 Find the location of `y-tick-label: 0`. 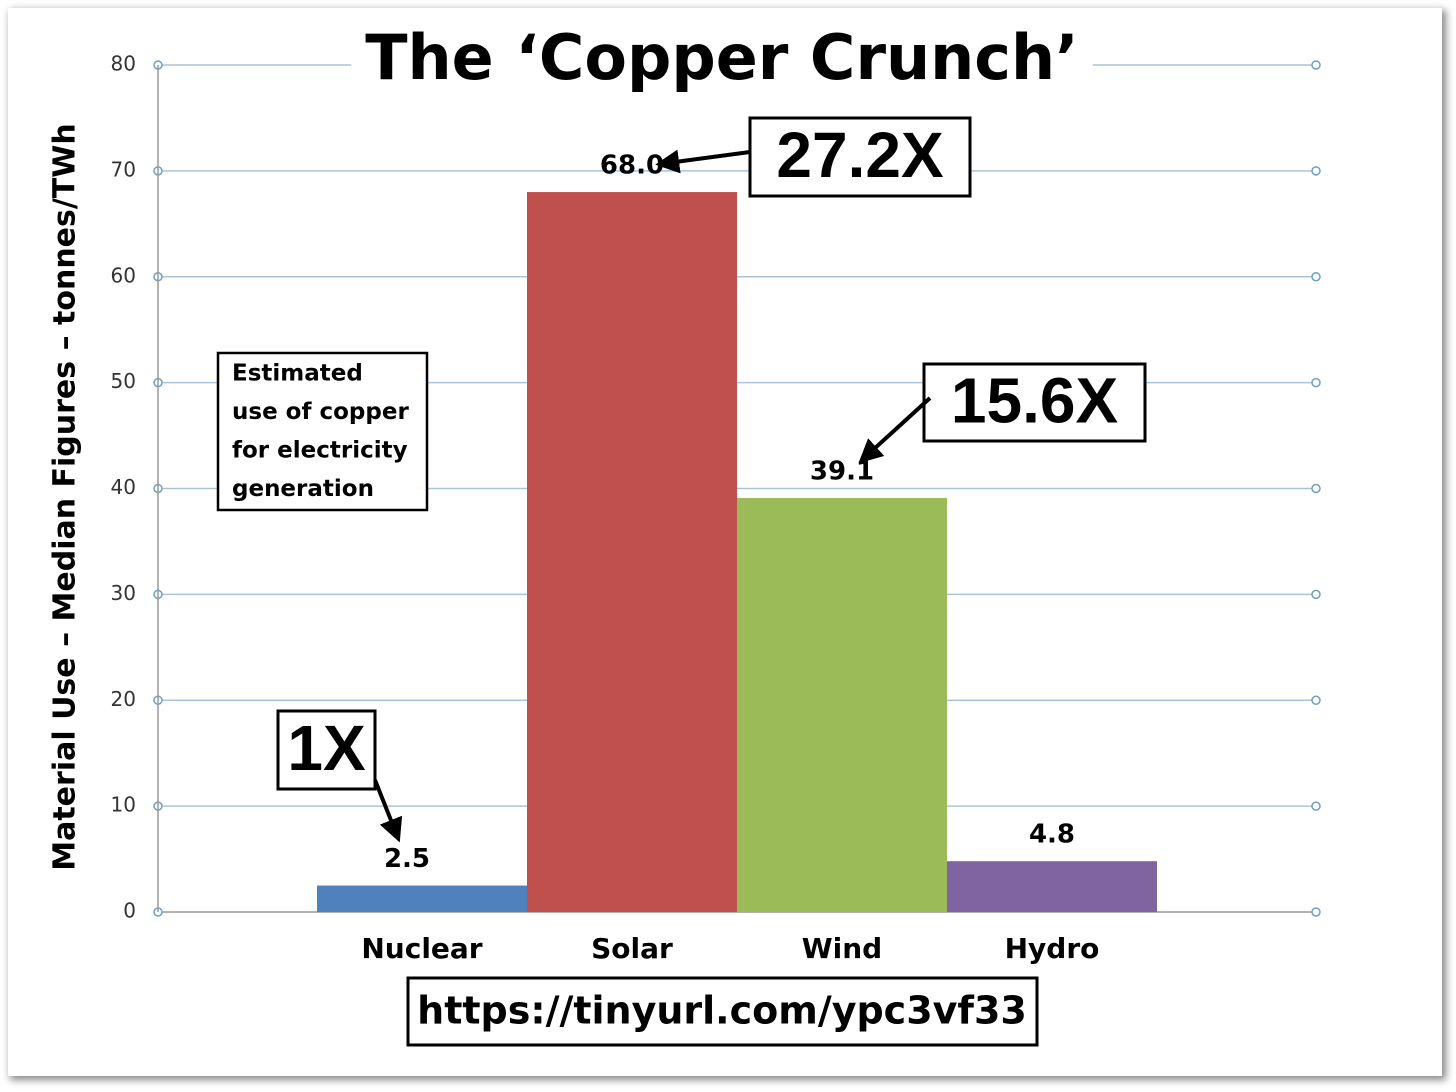

y-tick-label: 0 is located at coordinates (129, 911).